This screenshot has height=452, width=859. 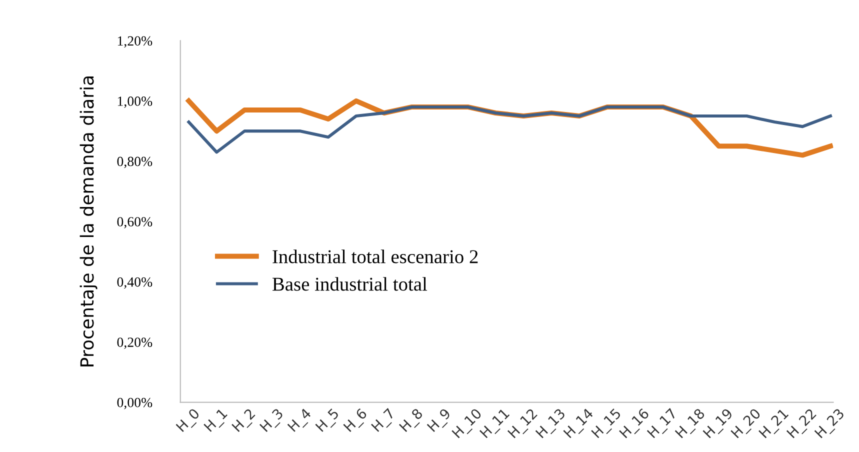 I want to click on x-tick-label: H_5, so click(x=328, y=421).